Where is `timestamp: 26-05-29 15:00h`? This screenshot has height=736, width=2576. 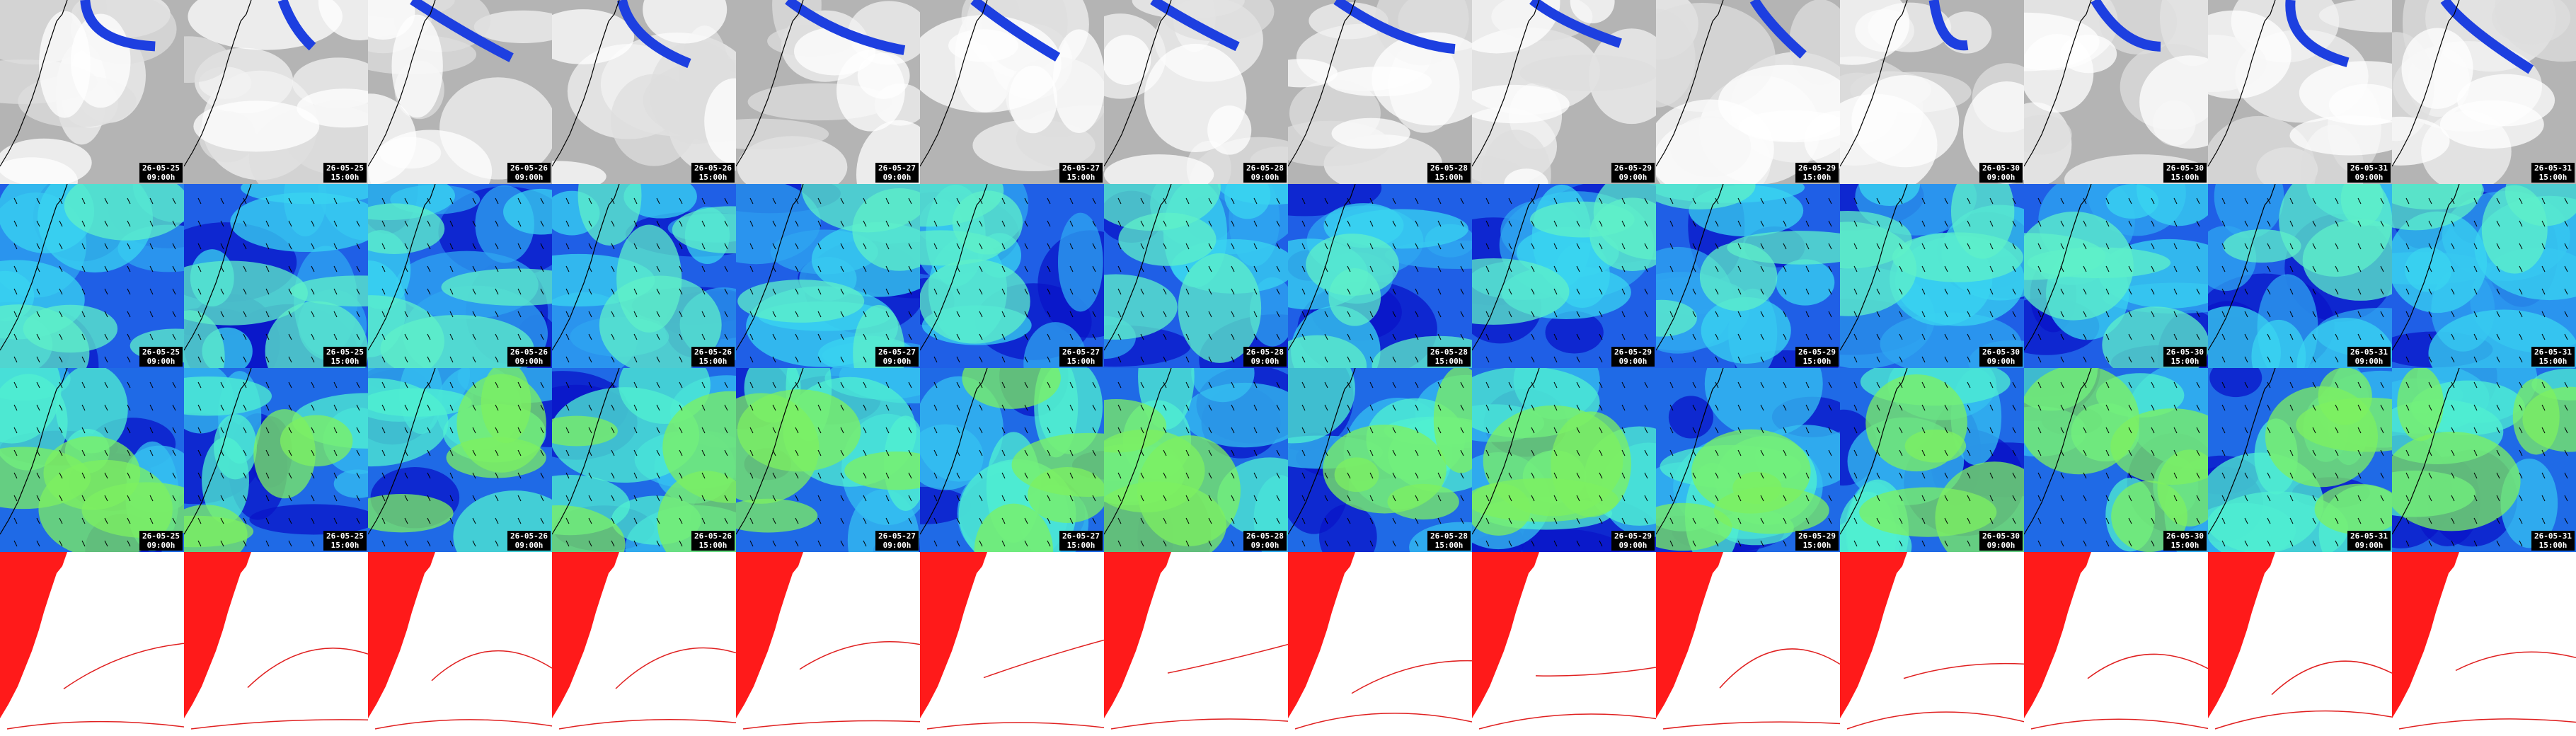
timestamp: 26-05-29 15:00h is located at coordinates (1817, 357).